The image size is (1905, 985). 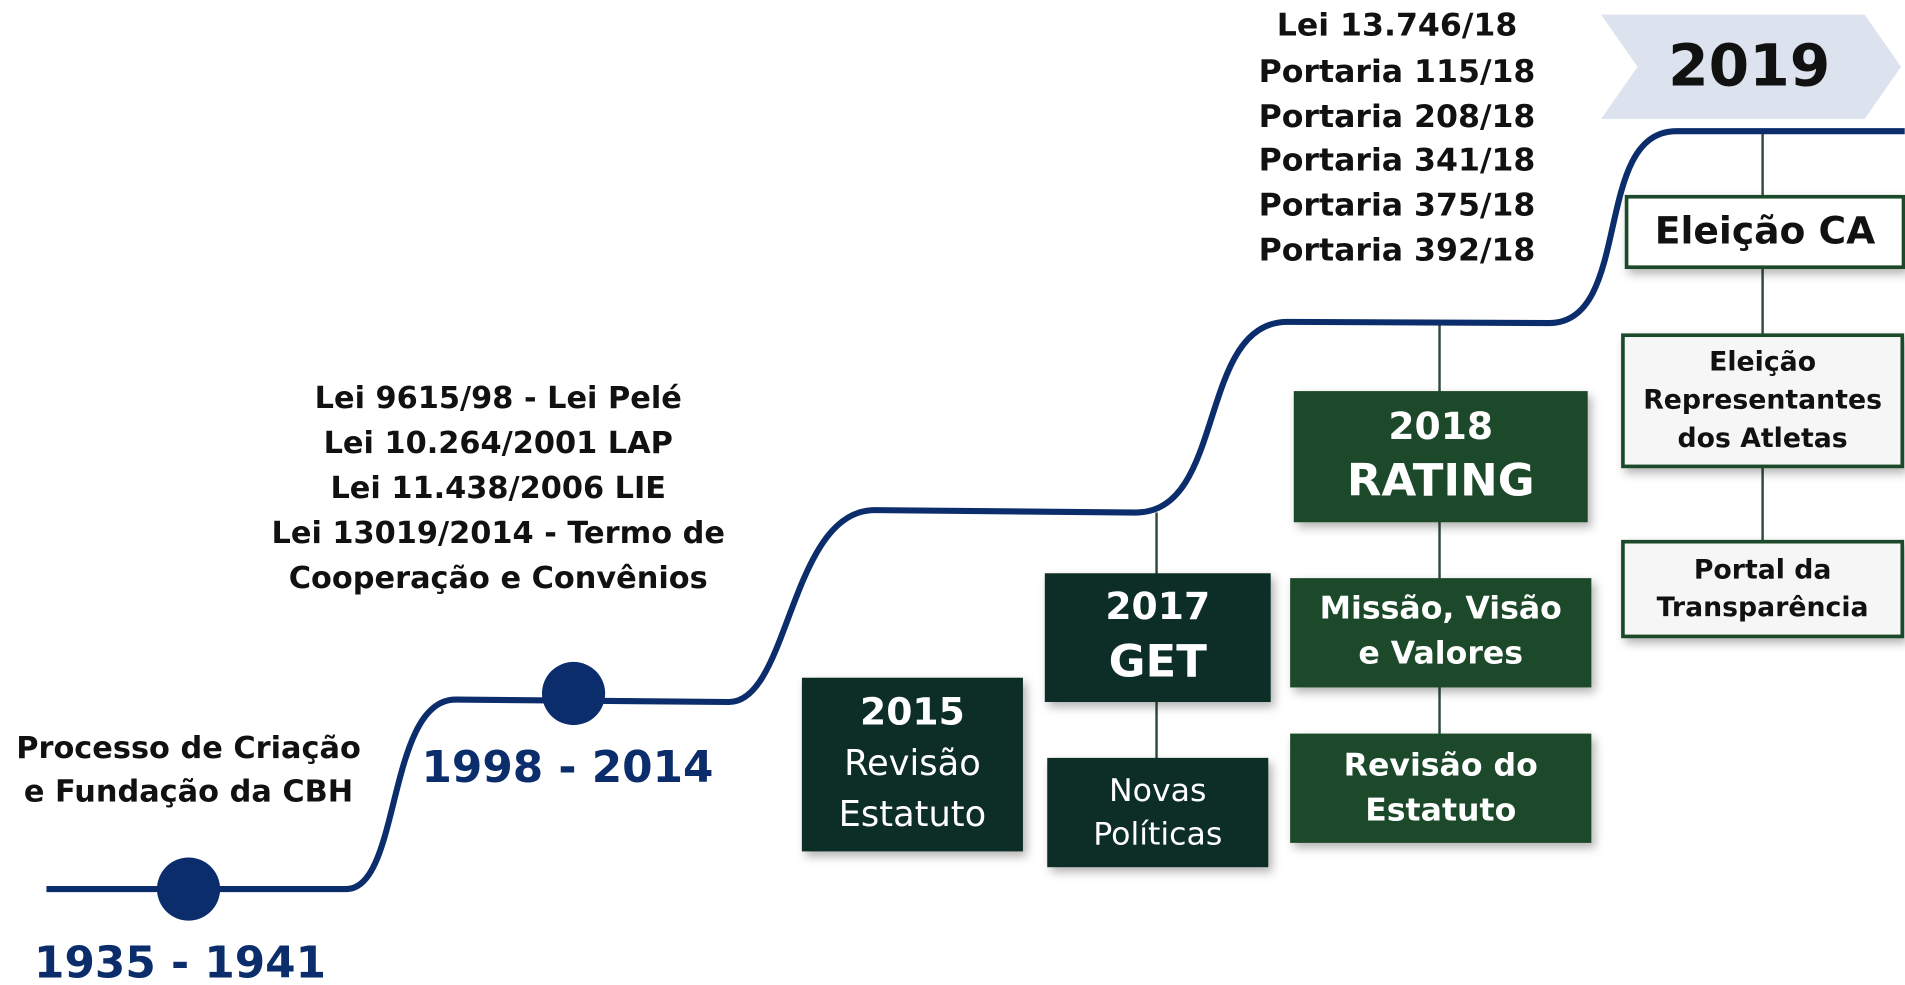 I want to click on box-text: Representantes, so click(x=1762, y=399).